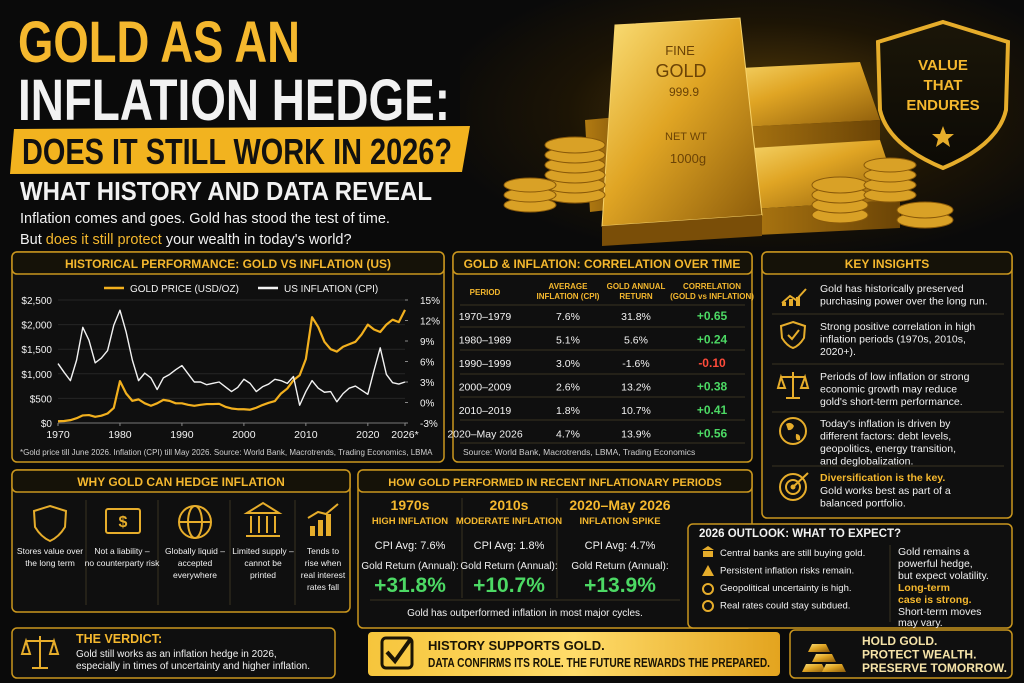 The image size is (1024, 683). I want to click on table-cell: 1970–1979, so click(485, 317).